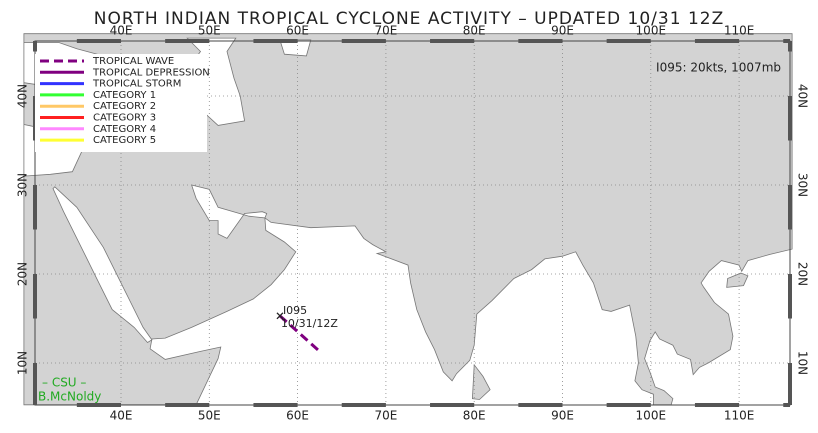 The width and height of the screenshot is (818, 433). What do you see at coordinates (280, 316) in the screenshot?
I see `storm-marker` at bounding box center [280, 316].